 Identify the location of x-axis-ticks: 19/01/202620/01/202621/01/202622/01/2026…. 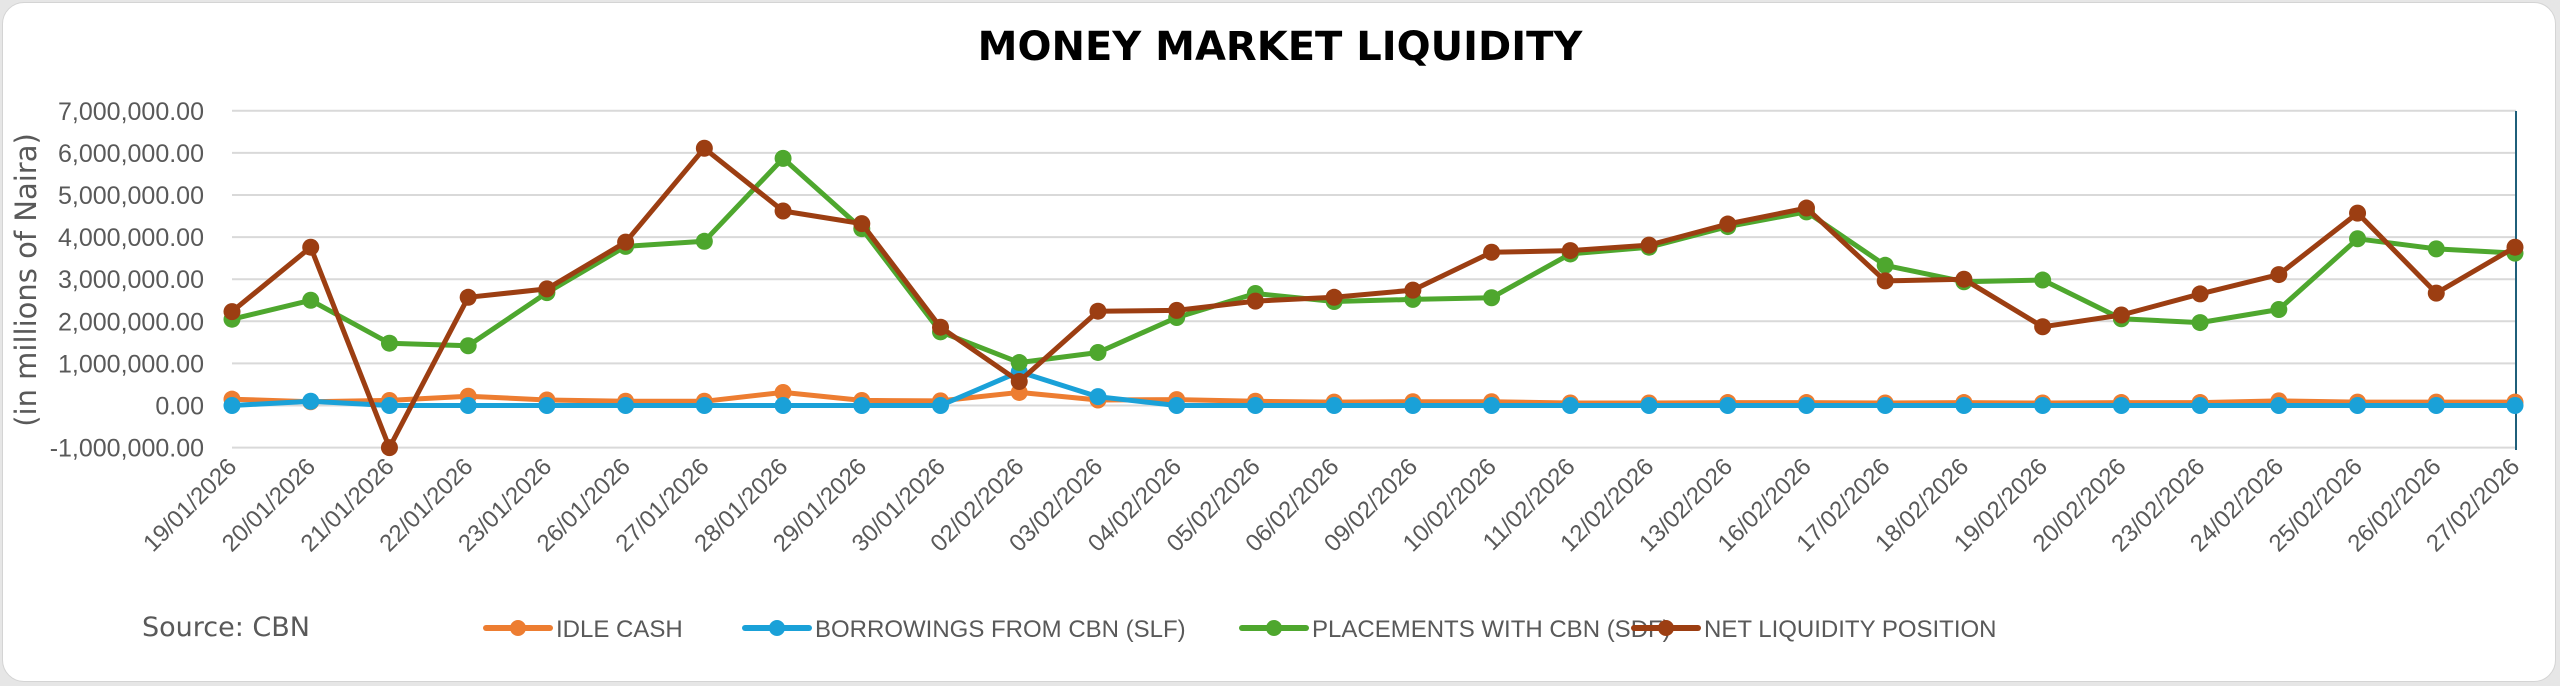
(1331, 505).